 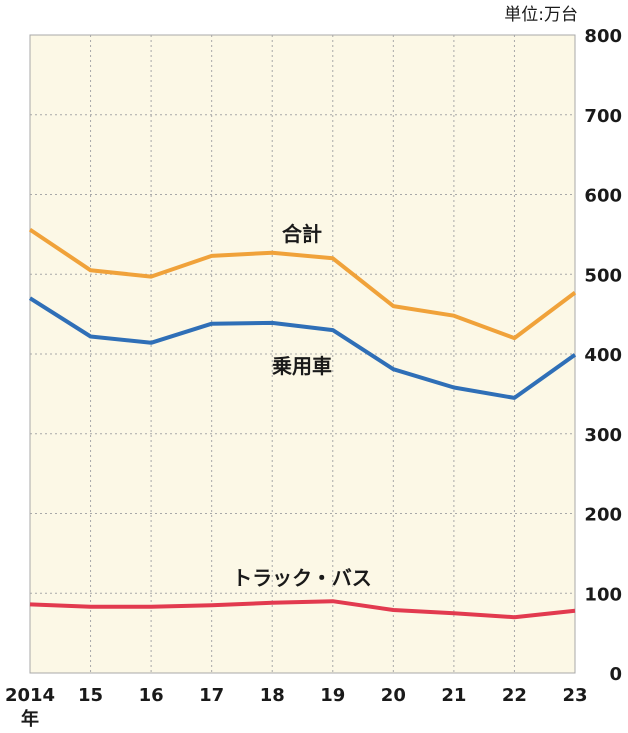 What do you see at coordinates (30, 695) in the screenshot?
I see `x-tick-label: 2014` at bounding box center [30, 695].